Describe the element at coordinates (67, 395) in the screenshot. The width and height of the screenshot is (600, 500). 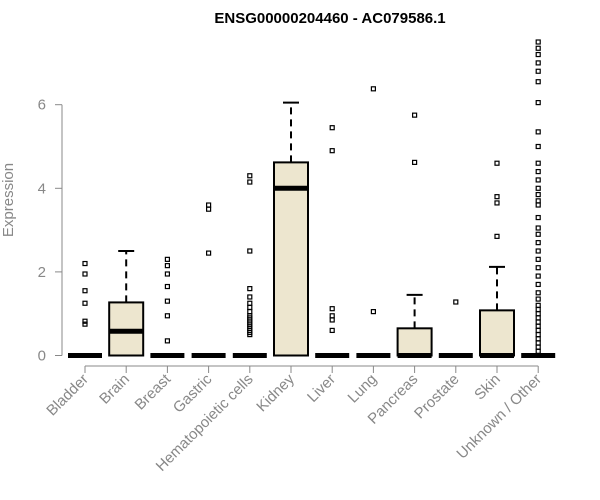
I see `x-tick-label: Bladder` at that location.